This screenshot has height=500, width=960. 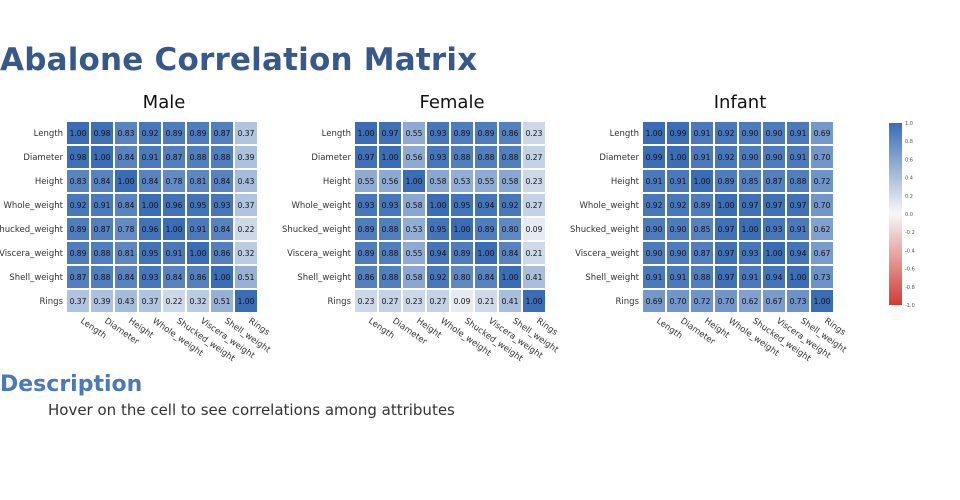 I want to click on row-label: Diameter, so click(x=43, y=158).